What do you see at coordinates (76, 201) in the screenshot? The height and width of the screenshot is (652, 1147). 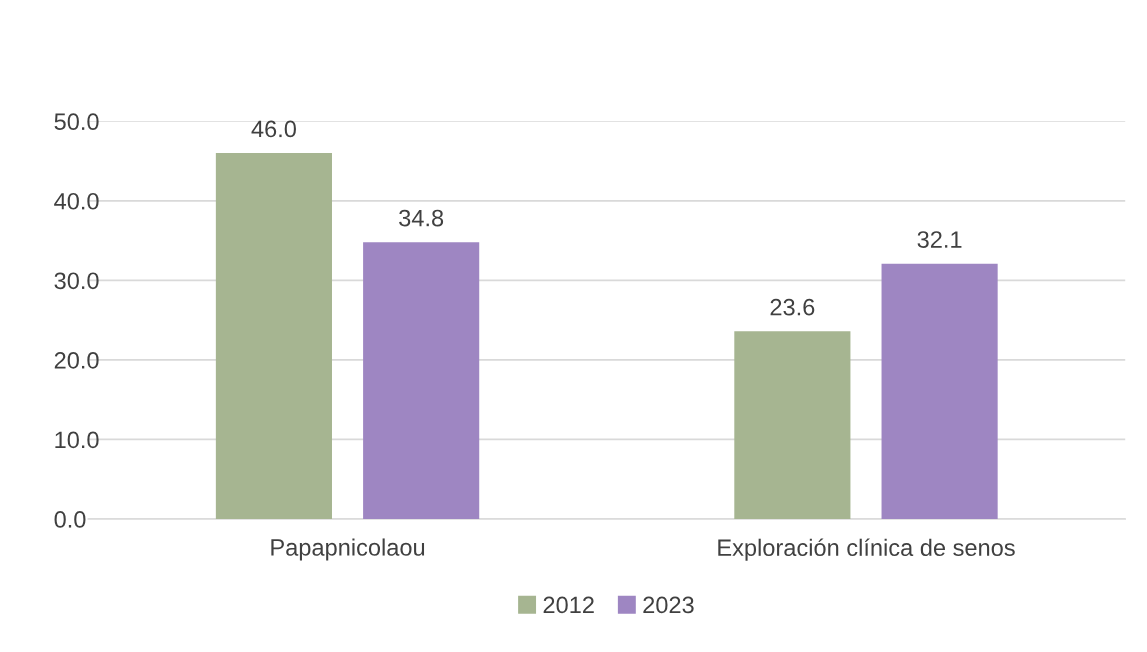 I see `y-tick-label: 40.0` at bounding box center [76, 201].